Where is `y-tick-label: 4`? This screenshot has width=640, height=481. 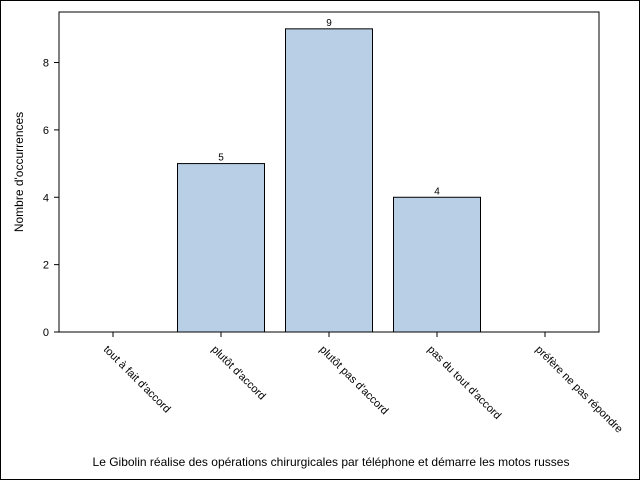 y-tick-label: 4 is located at coordinates (46, 198).